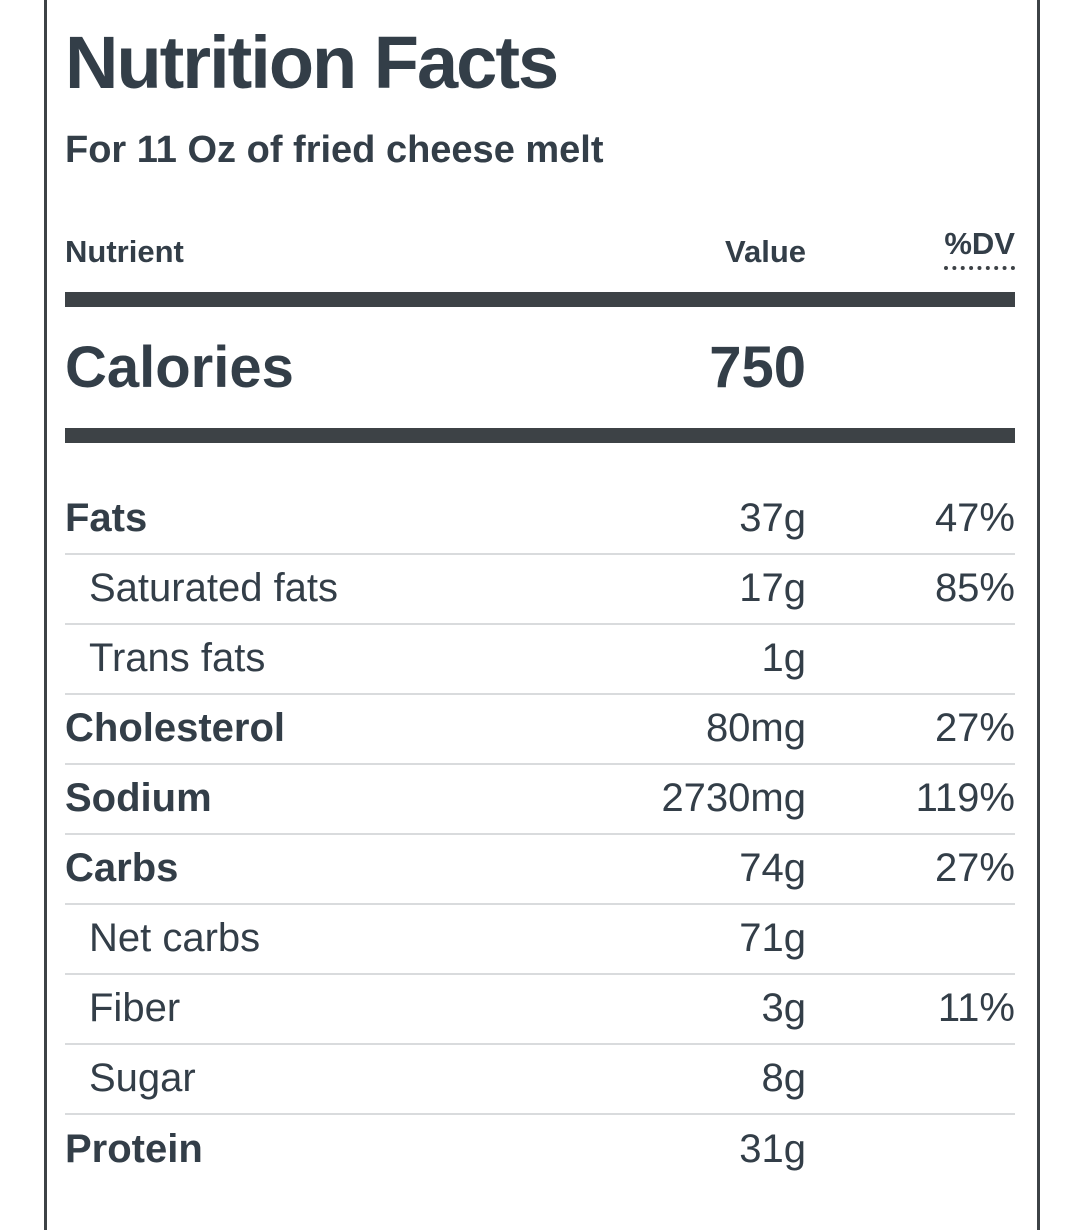 This screenshot has width=1080, height=1230. What do you see at coordinates (540, 299) in the screenshot?
I see `divider-bar-top` at bounding box center [540, 299].